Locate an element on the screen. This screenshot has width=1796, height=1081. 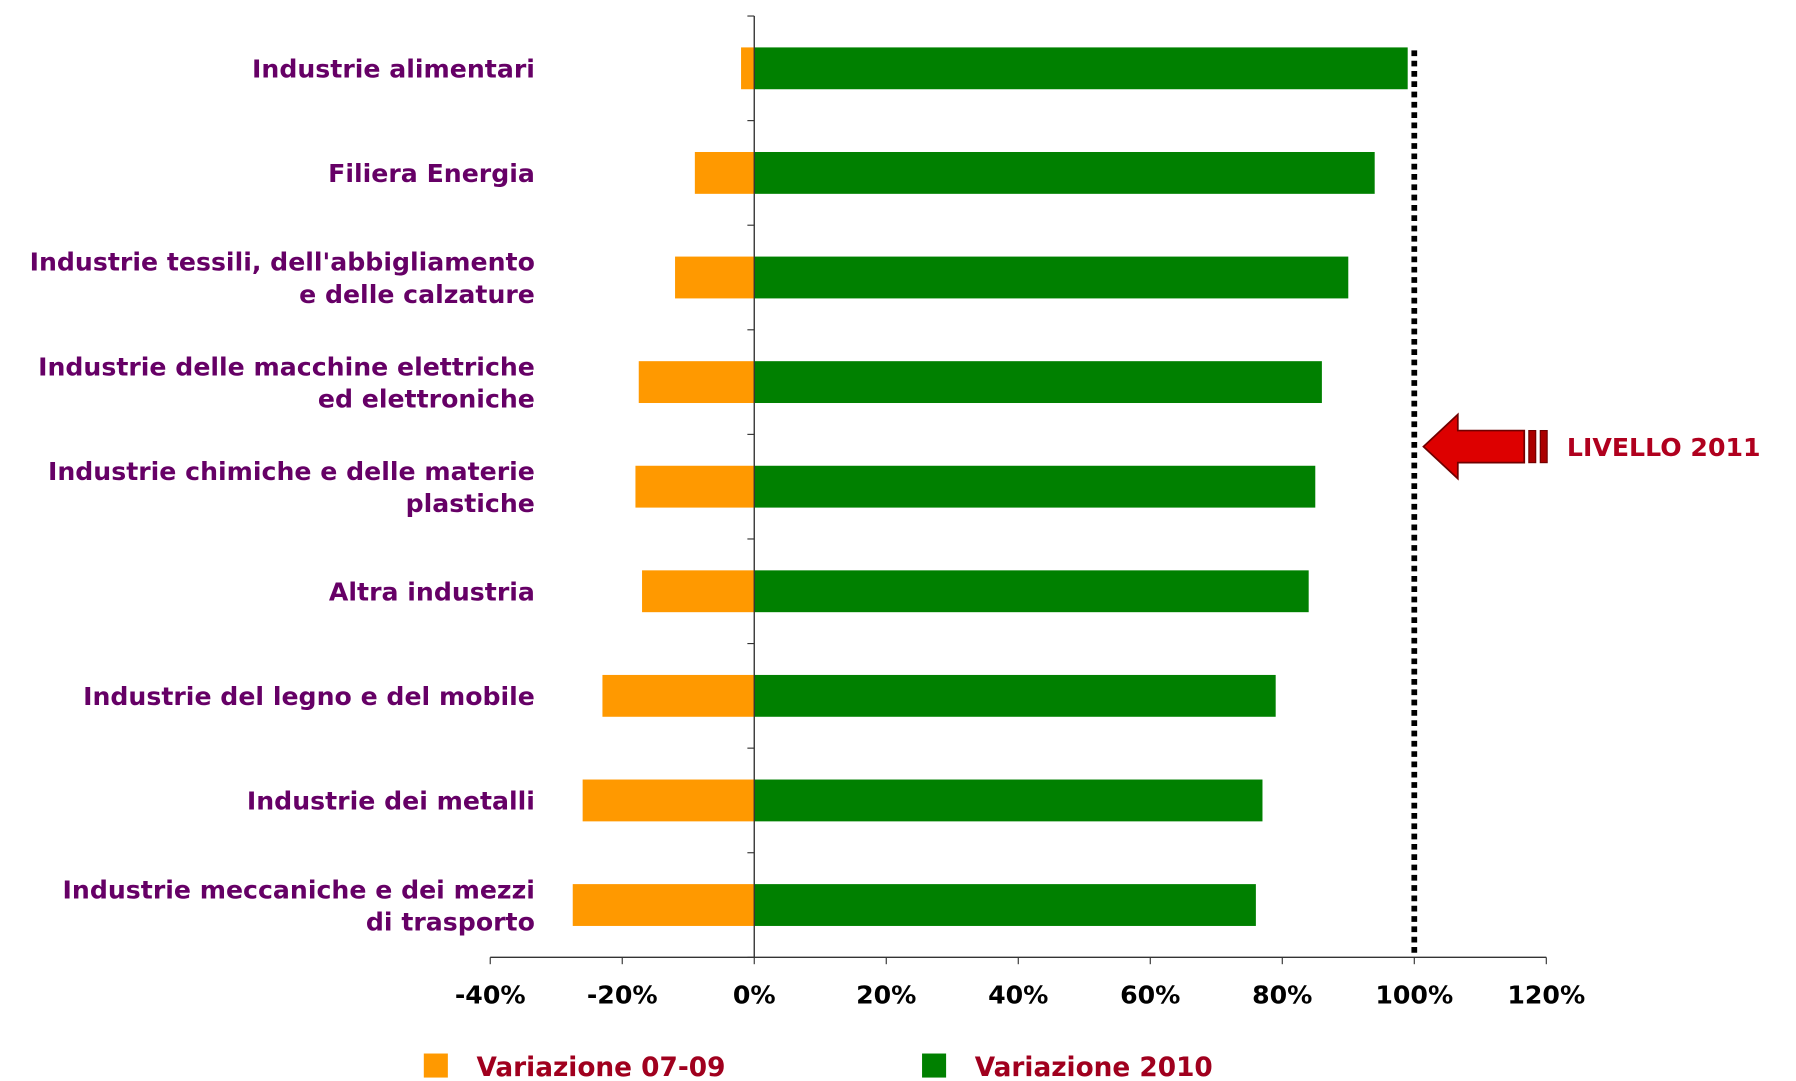
y-tick-label: Industrie del legno e del mobile is located at coordinates (309, 696).